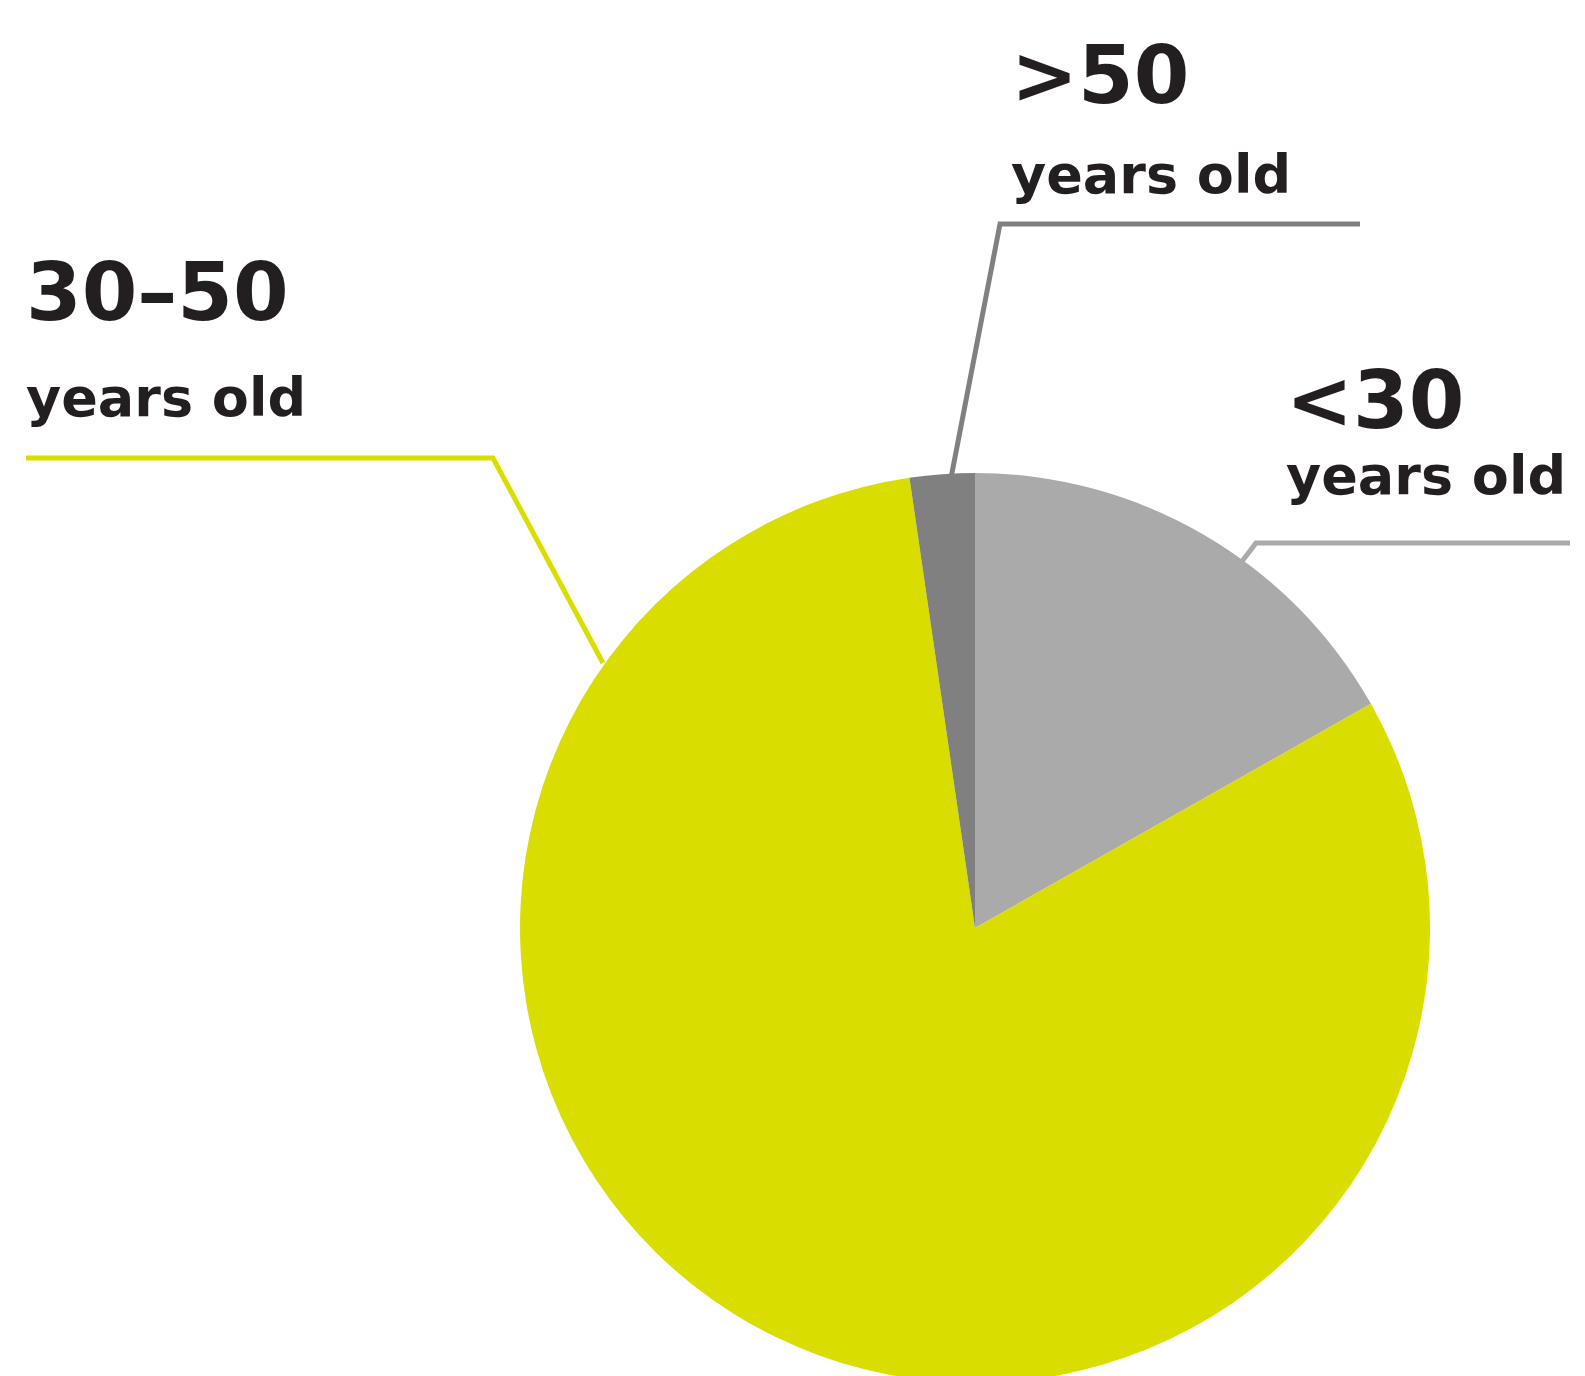  What do you see at coordinates (166, 337) in the screenshot?
I see `slice-label: 30–50 years old` at bounding box center [166, 337].